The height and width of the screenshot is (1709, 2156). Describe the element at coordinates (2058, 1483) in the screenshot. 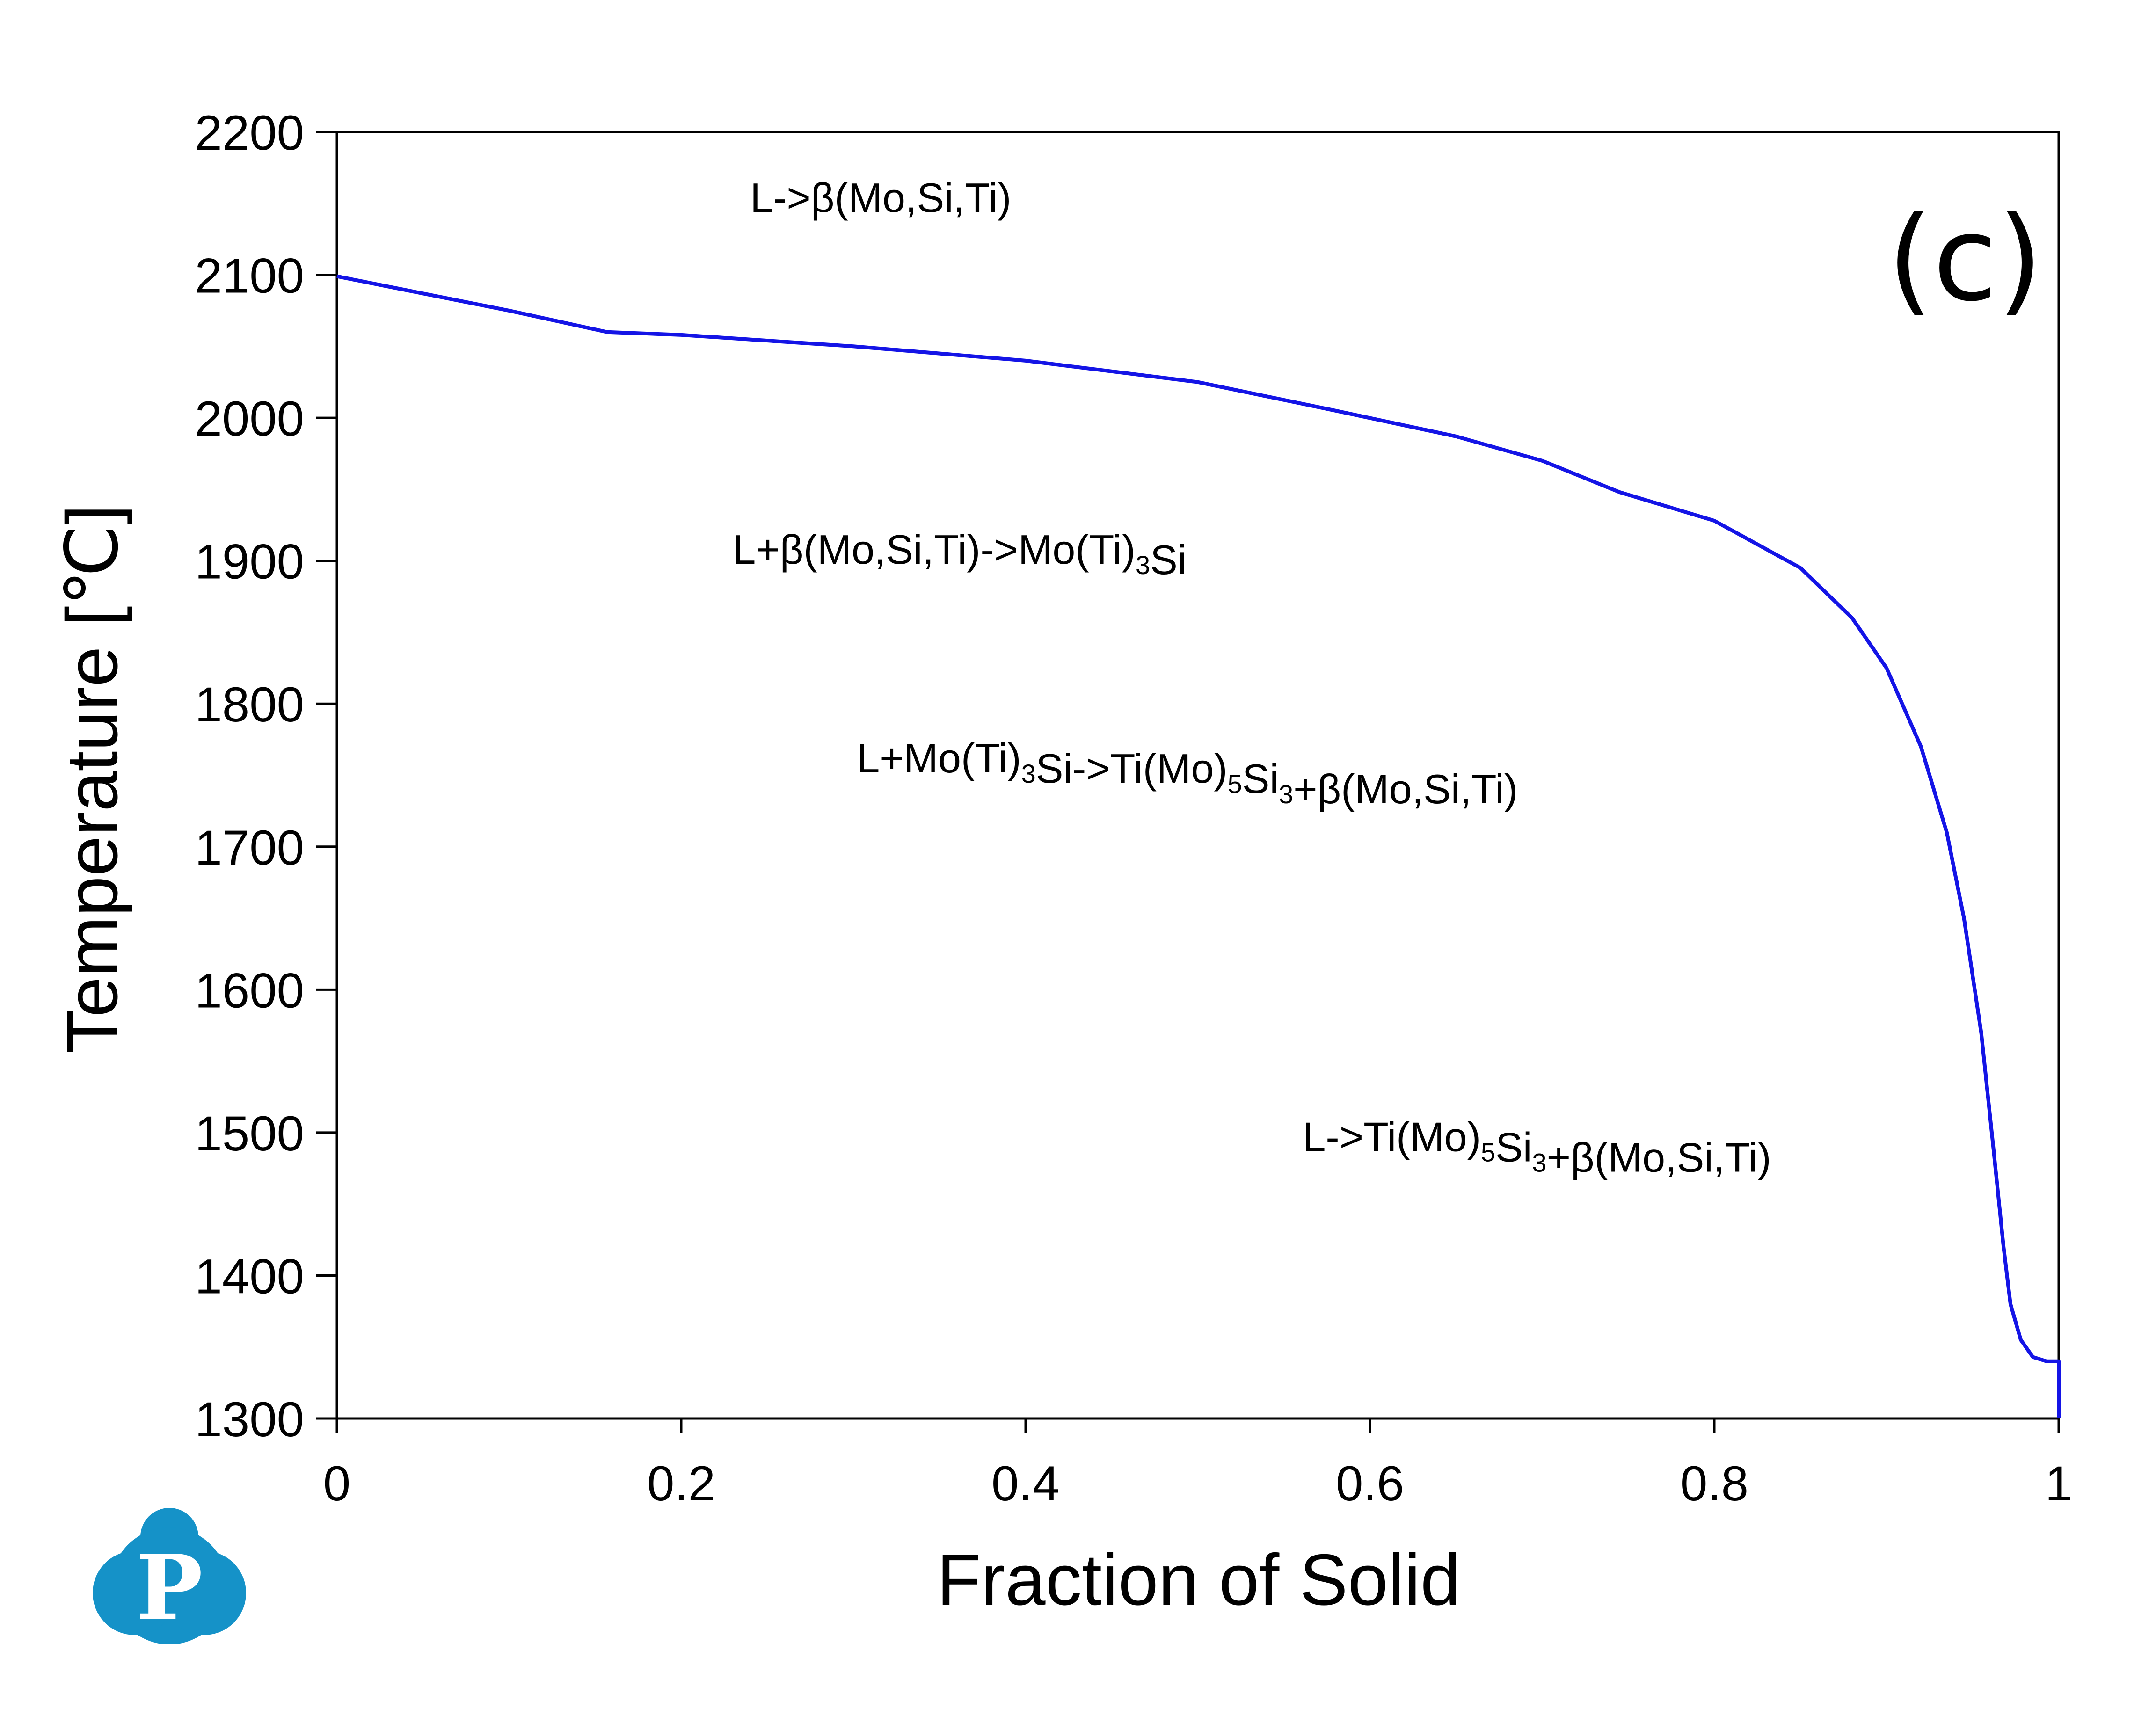

I see `x-tick-label: 1` at that location.